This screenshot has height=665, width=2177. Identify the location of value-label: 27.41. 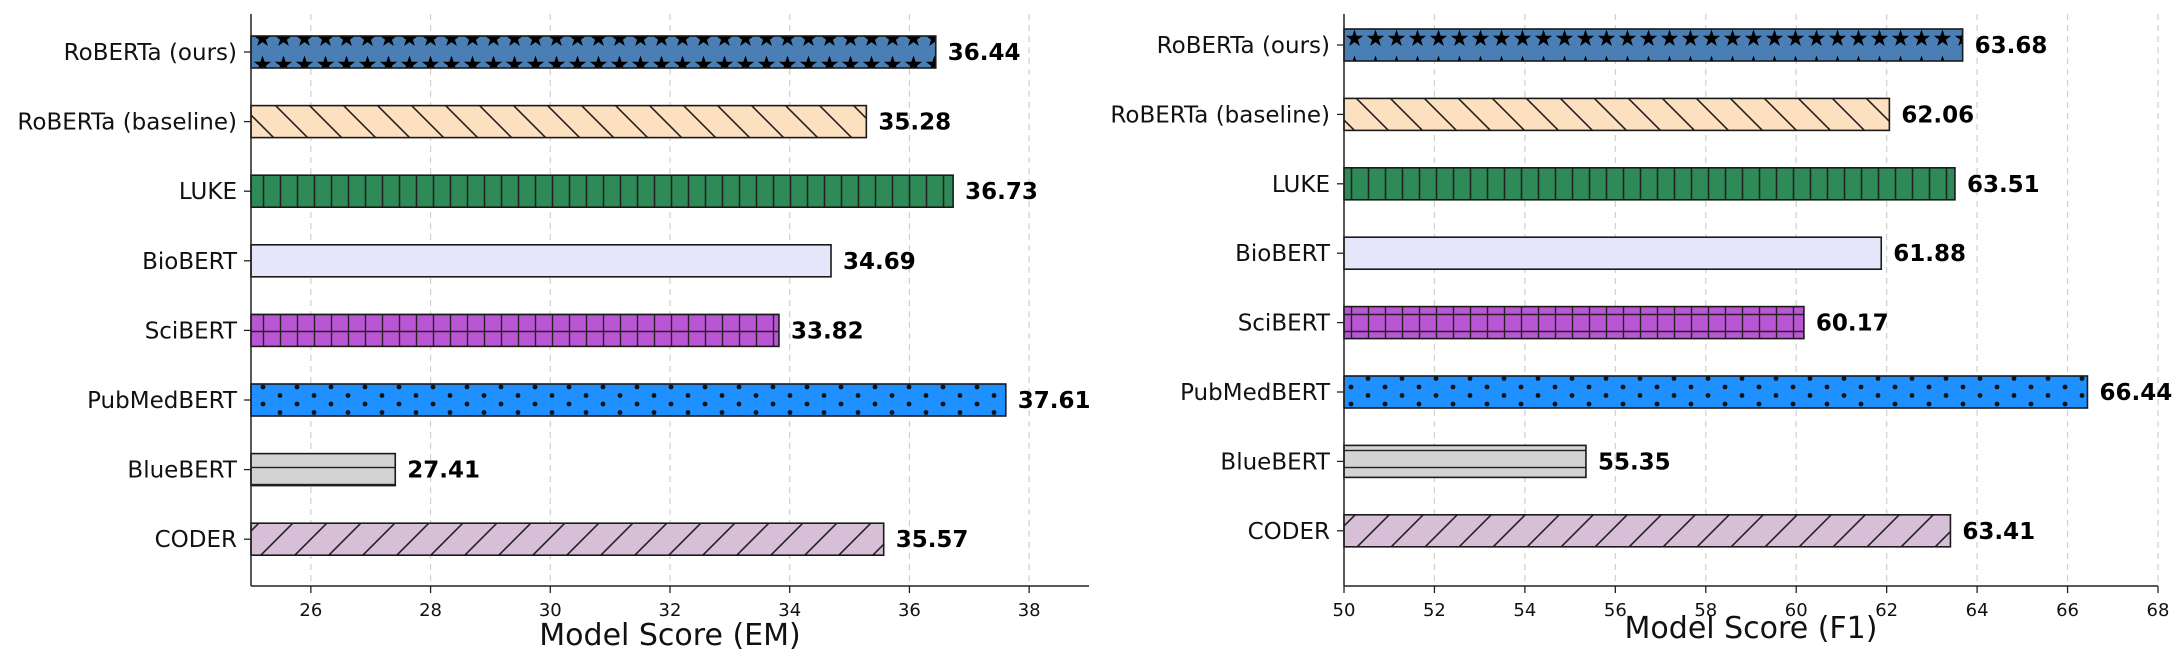
(443, 471).